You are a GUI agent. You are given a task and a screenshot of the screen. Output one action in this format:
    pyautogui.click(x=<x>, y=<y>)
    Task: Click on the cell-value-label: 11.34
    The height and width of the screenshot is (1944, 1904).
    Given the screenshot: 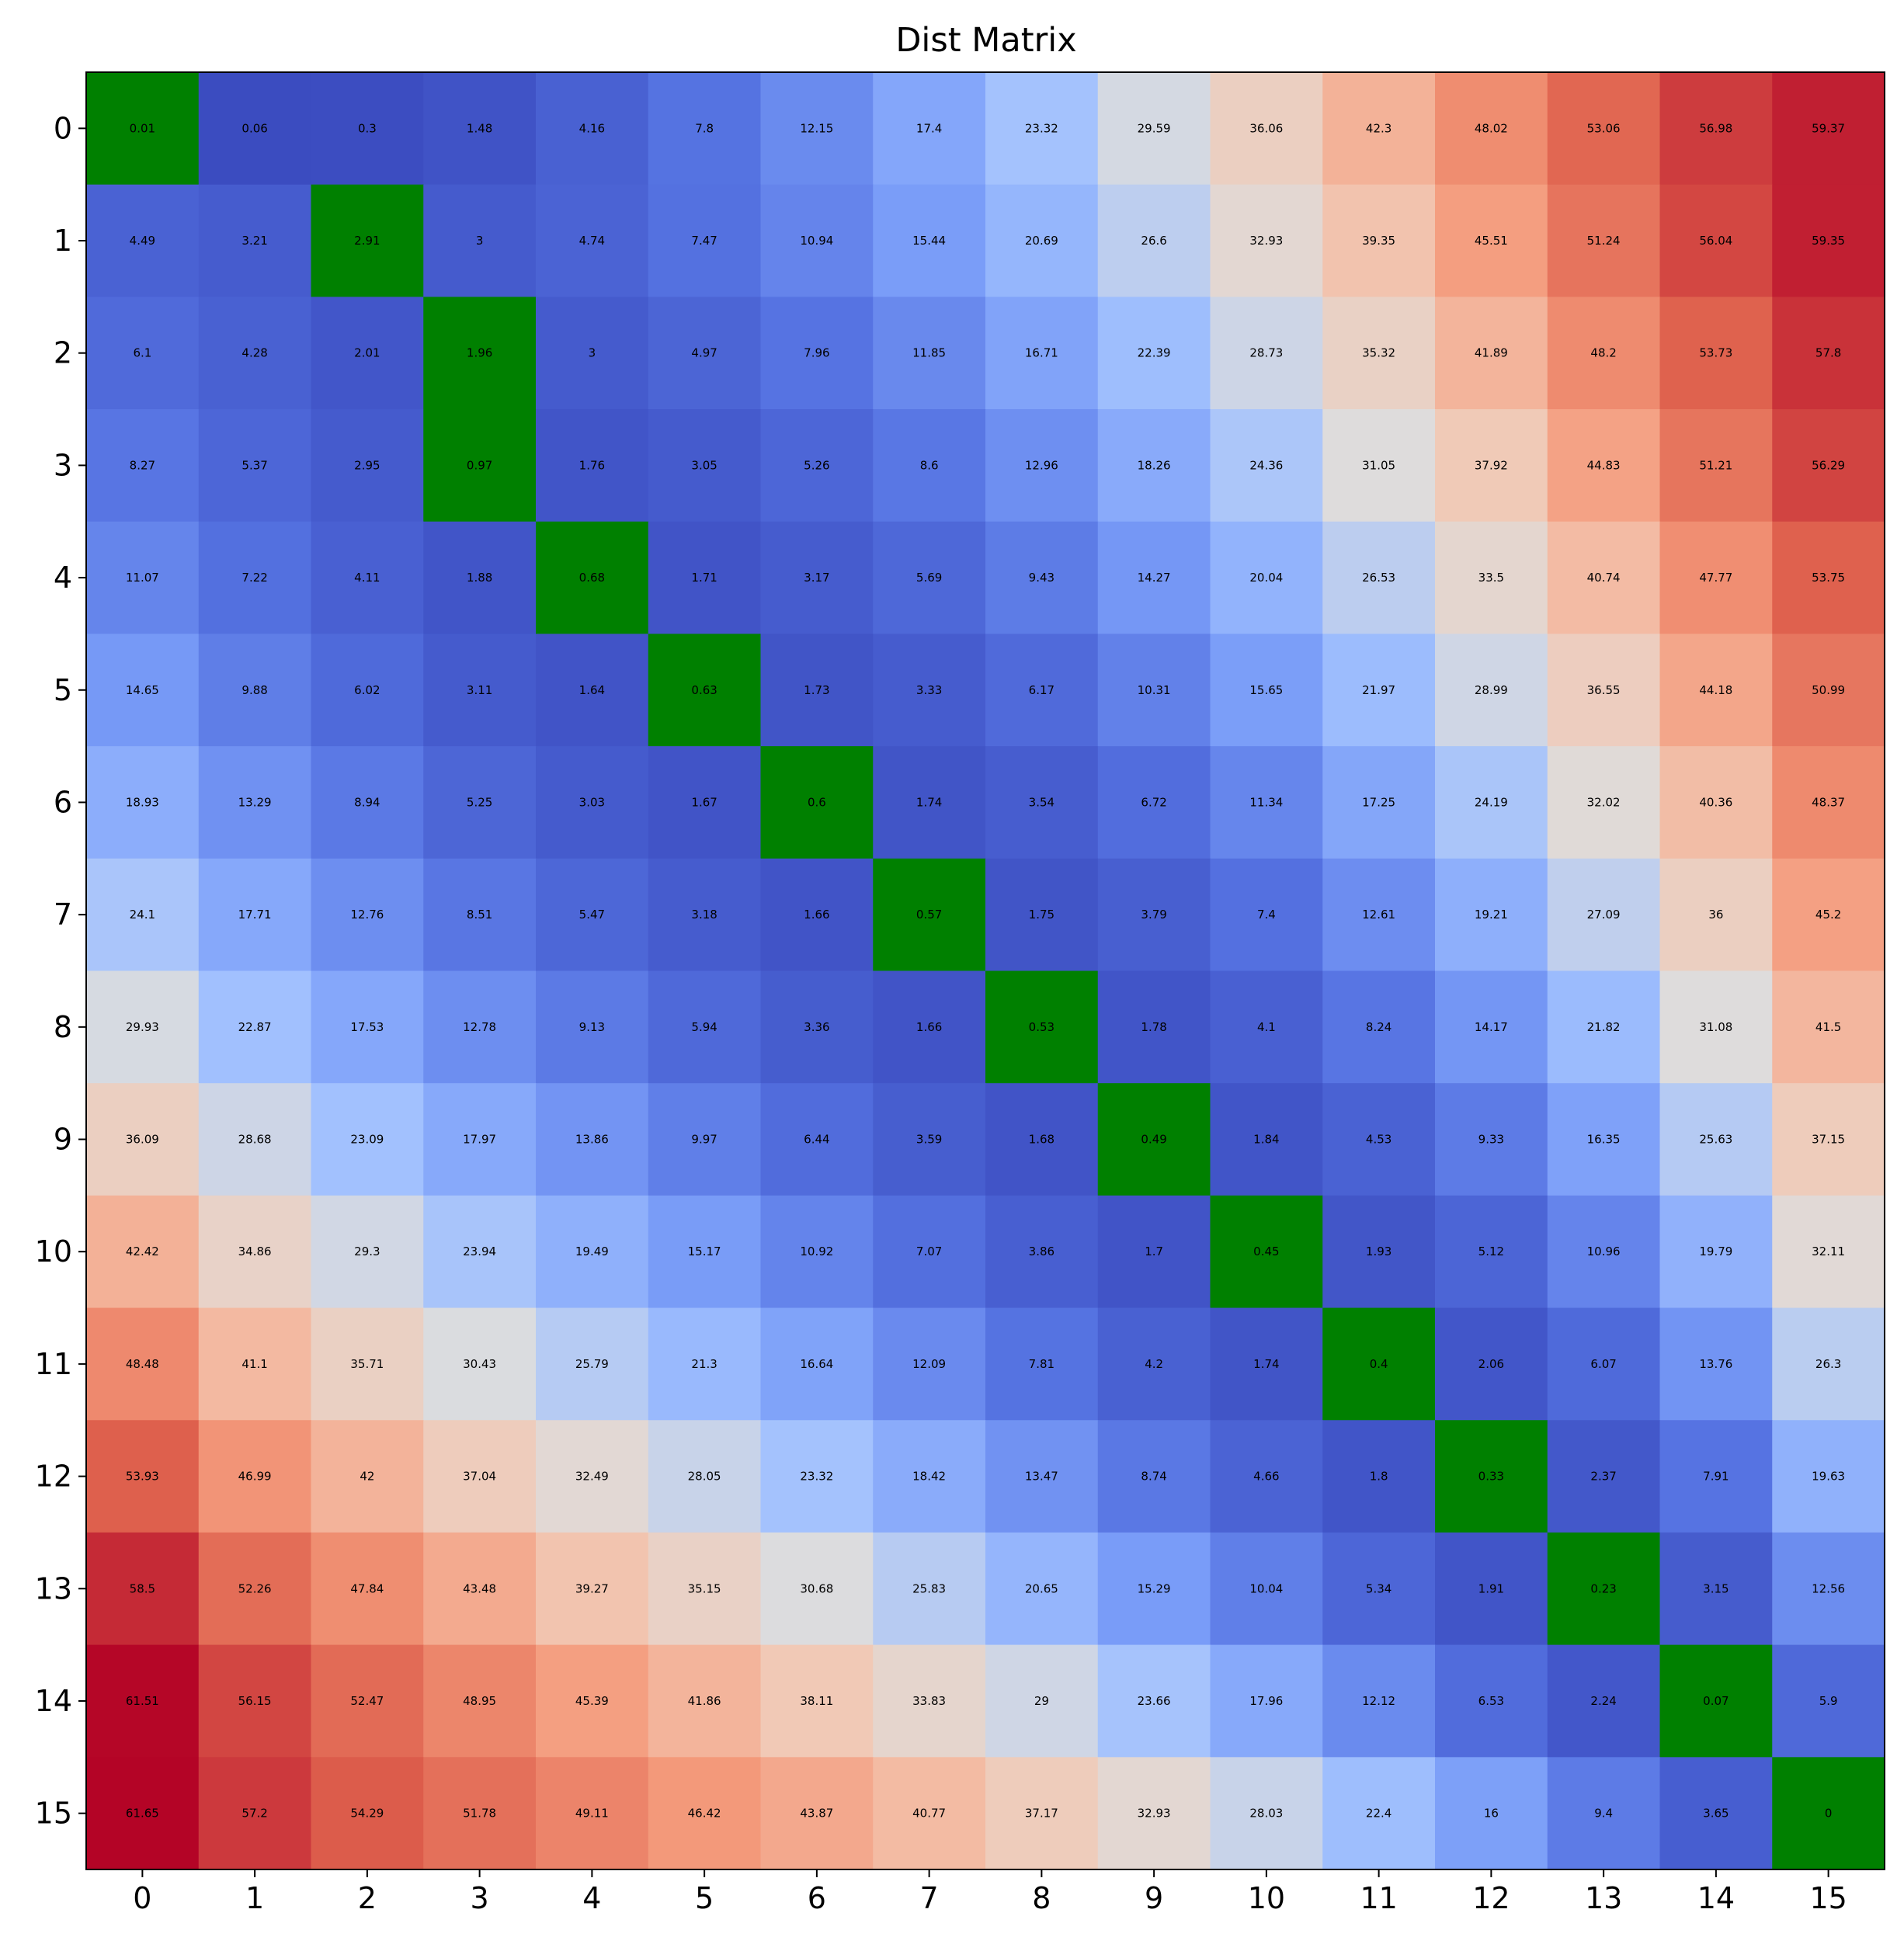 What is the action you would take?
    pyautogui.click(x=1266, y=802)
    